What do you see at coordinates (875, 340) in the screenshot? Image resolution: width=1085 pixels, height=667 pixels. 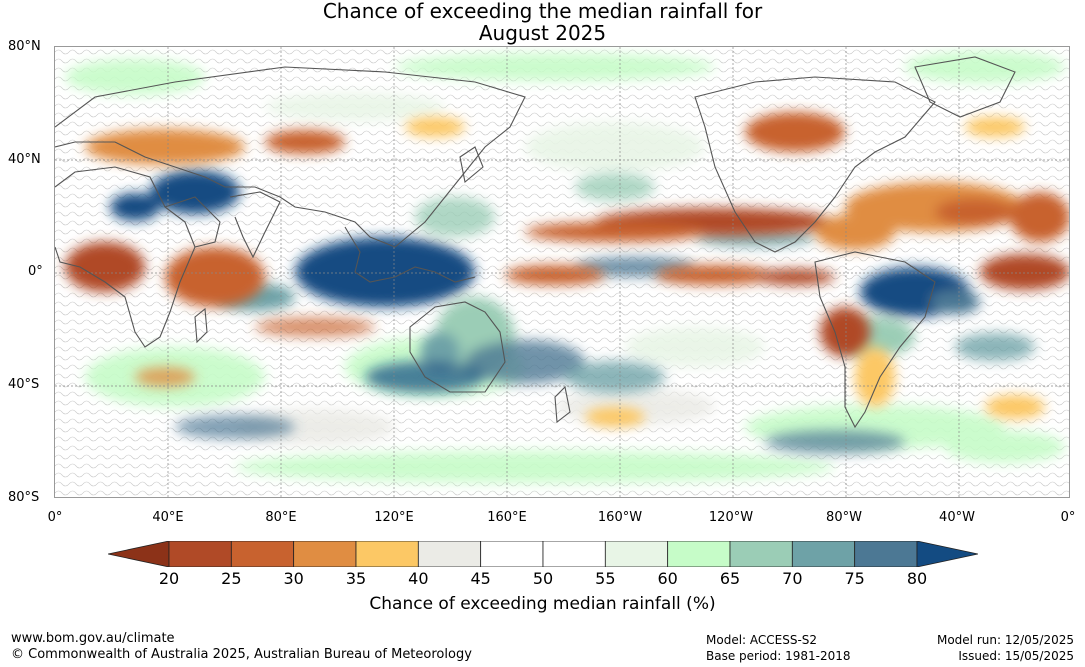 I see `south-america-outline` at bounding box center [875, 340].